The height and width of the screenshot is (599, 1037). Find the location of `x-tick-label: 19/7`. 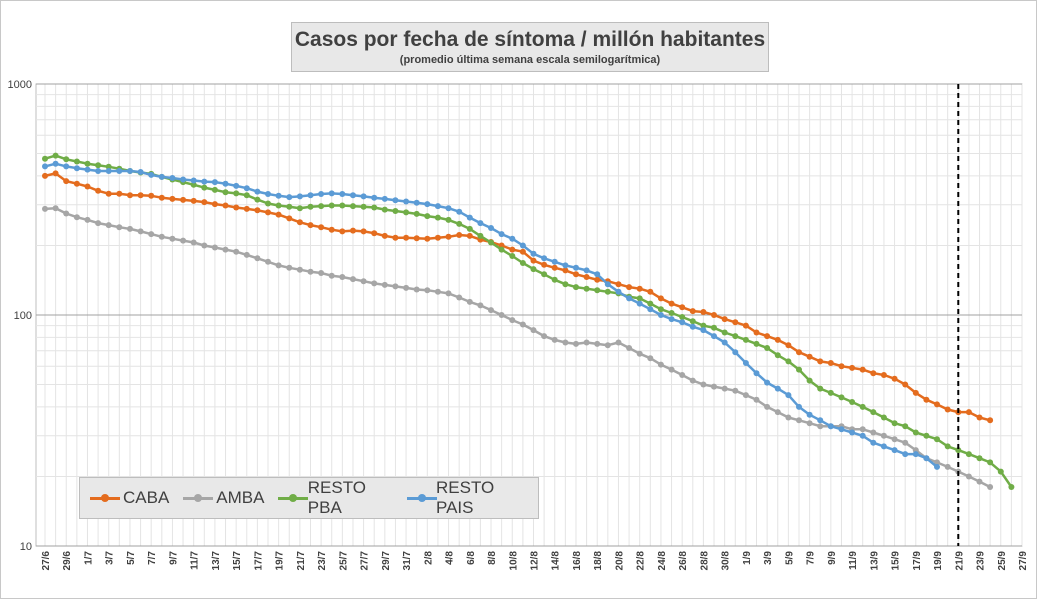

x-tick-label: 19/7 is located at coordinates (280, 561).